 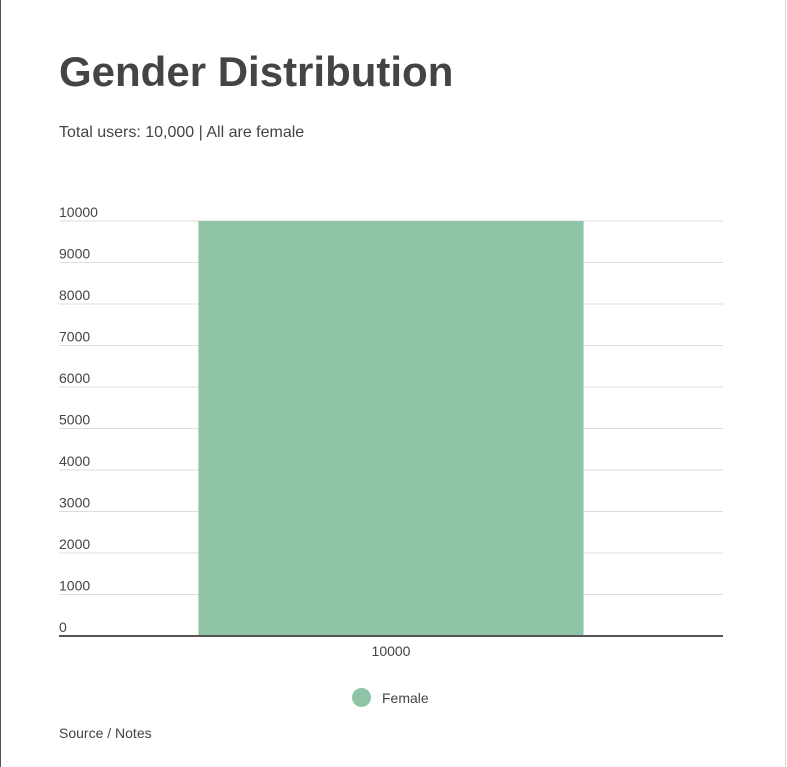 I want to click on y-tick-label: 7000, so click(x=74, y=337).